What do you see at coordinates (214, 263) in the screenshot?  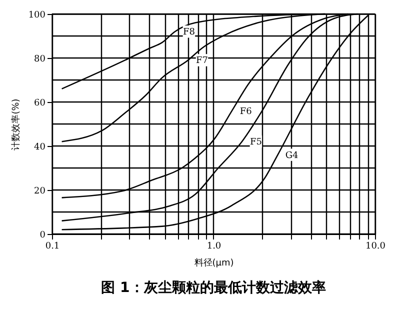 I see `x-axis-title: 料径(μm)` at bounding box center [214, 263].